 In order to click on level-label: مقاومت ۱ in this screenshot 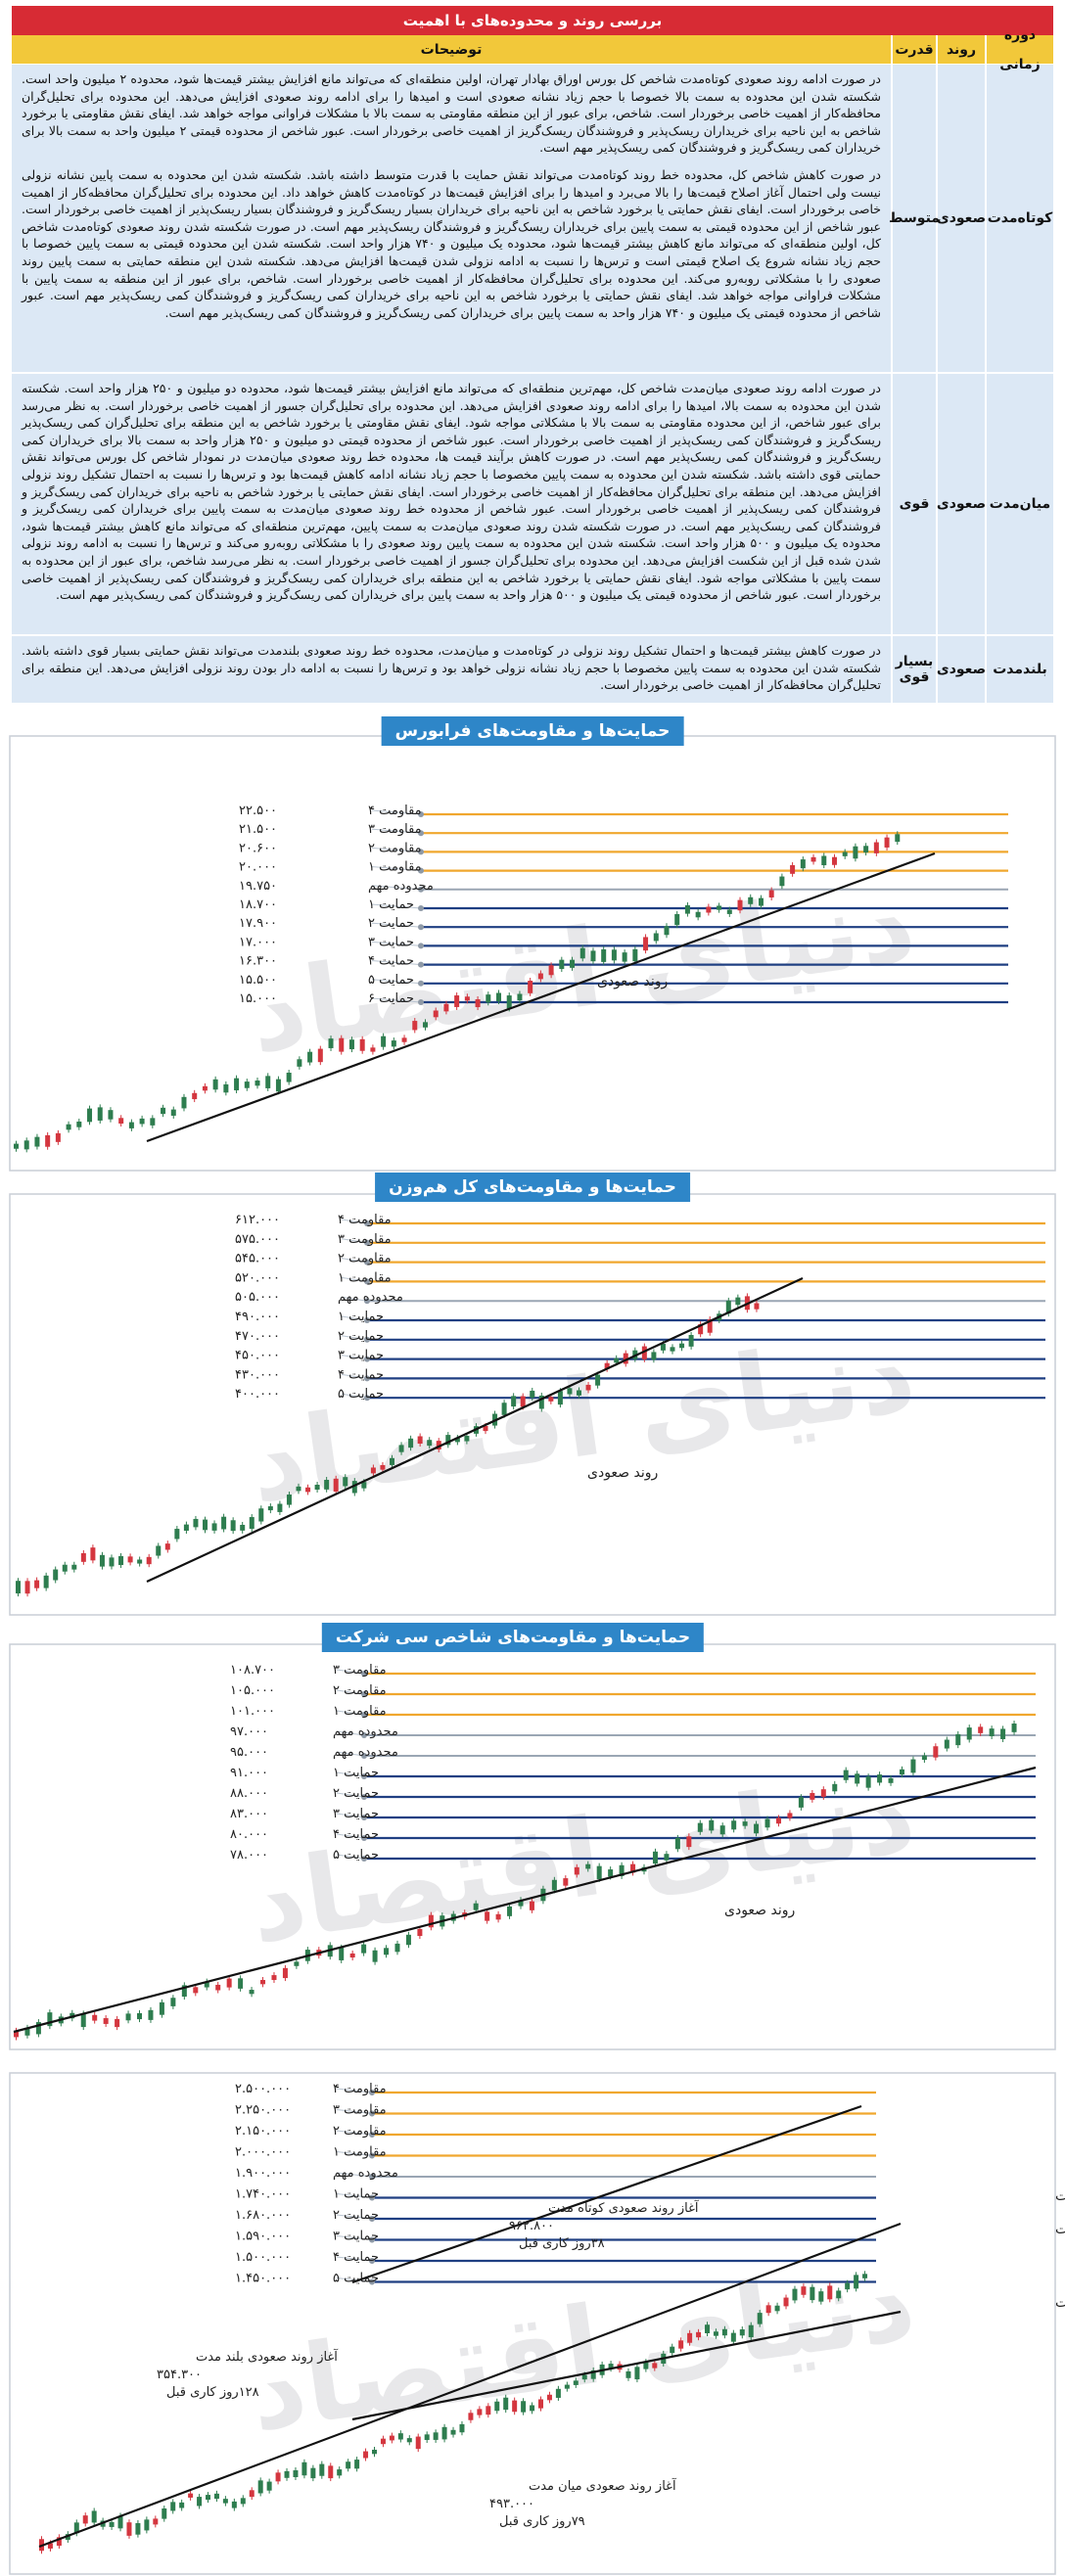, I will do `click(360, 2153)`.